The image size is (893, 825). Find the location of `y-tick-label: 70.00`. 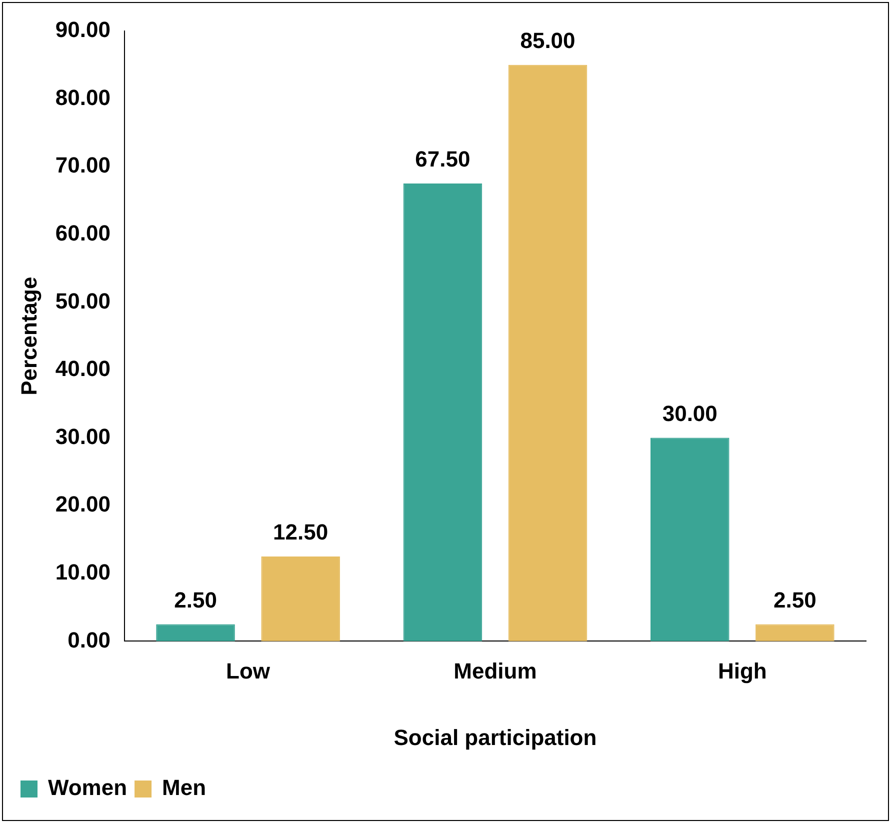

y-tick-label: 70.00 is located at coordinates (82, 165).